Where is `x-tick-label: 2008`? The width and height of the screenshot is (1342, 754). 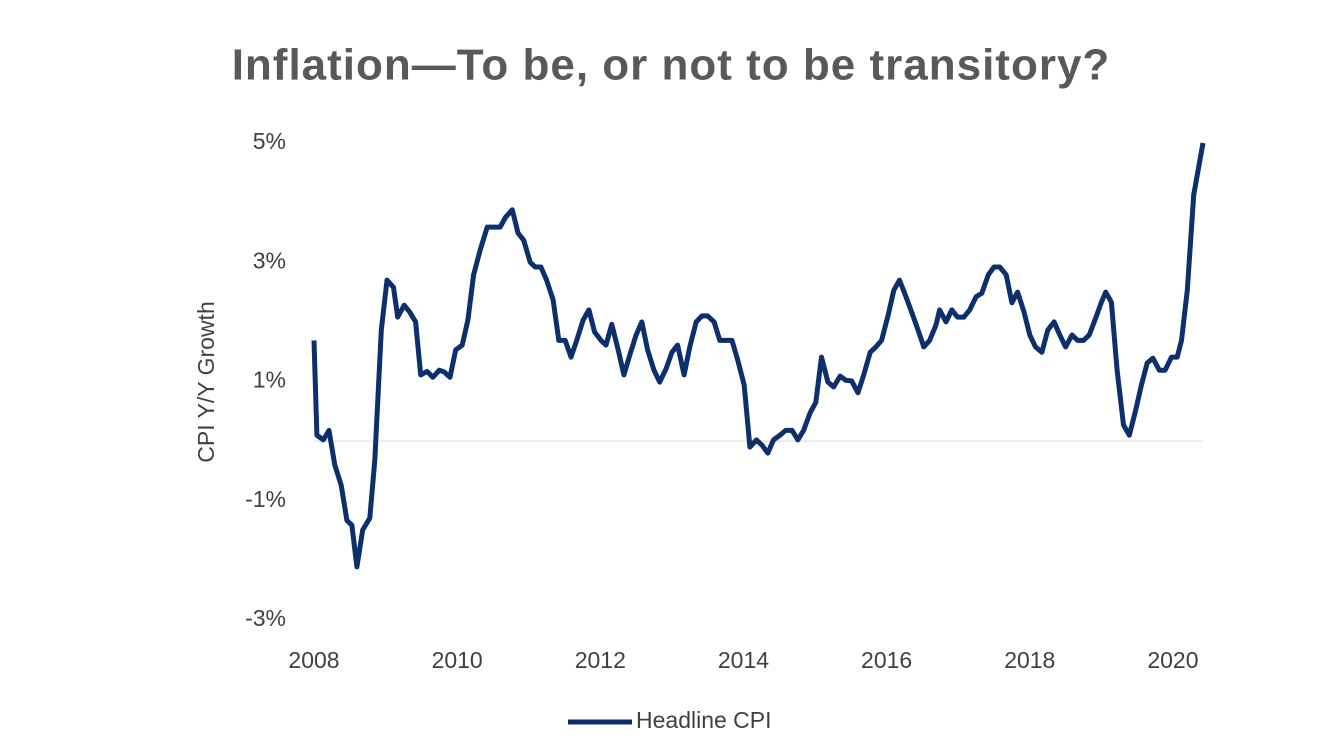 x-tick-label: 2008 is located at coordinates (313, 660).